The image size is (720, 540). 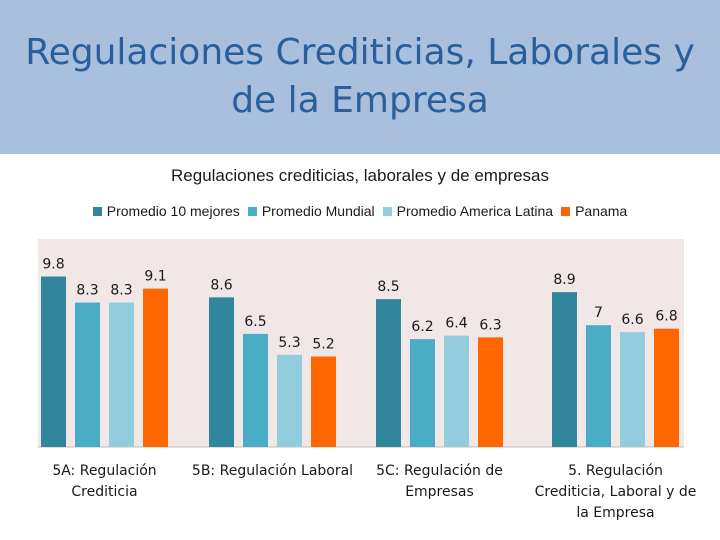 I want to click on category-label-line: 5B: Regulación Laboral, so click(x=272, y=471).